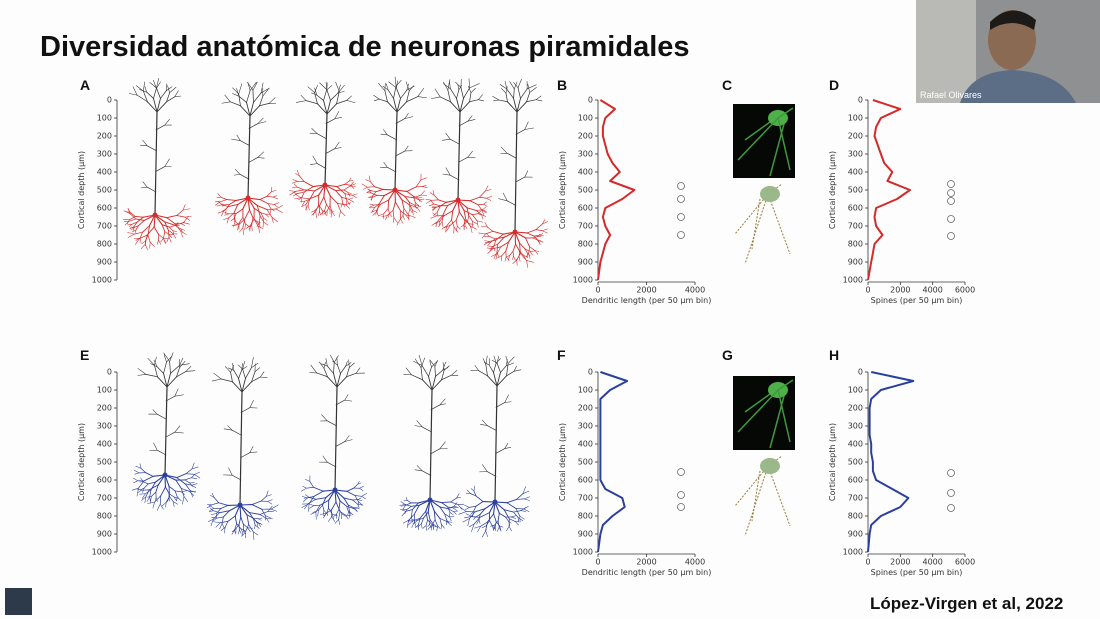 This screenshot has width=1100, height=619. Describe the element at coordinates (855, 516) in the screenshot. I see `y-tick-label: 800` at that location.